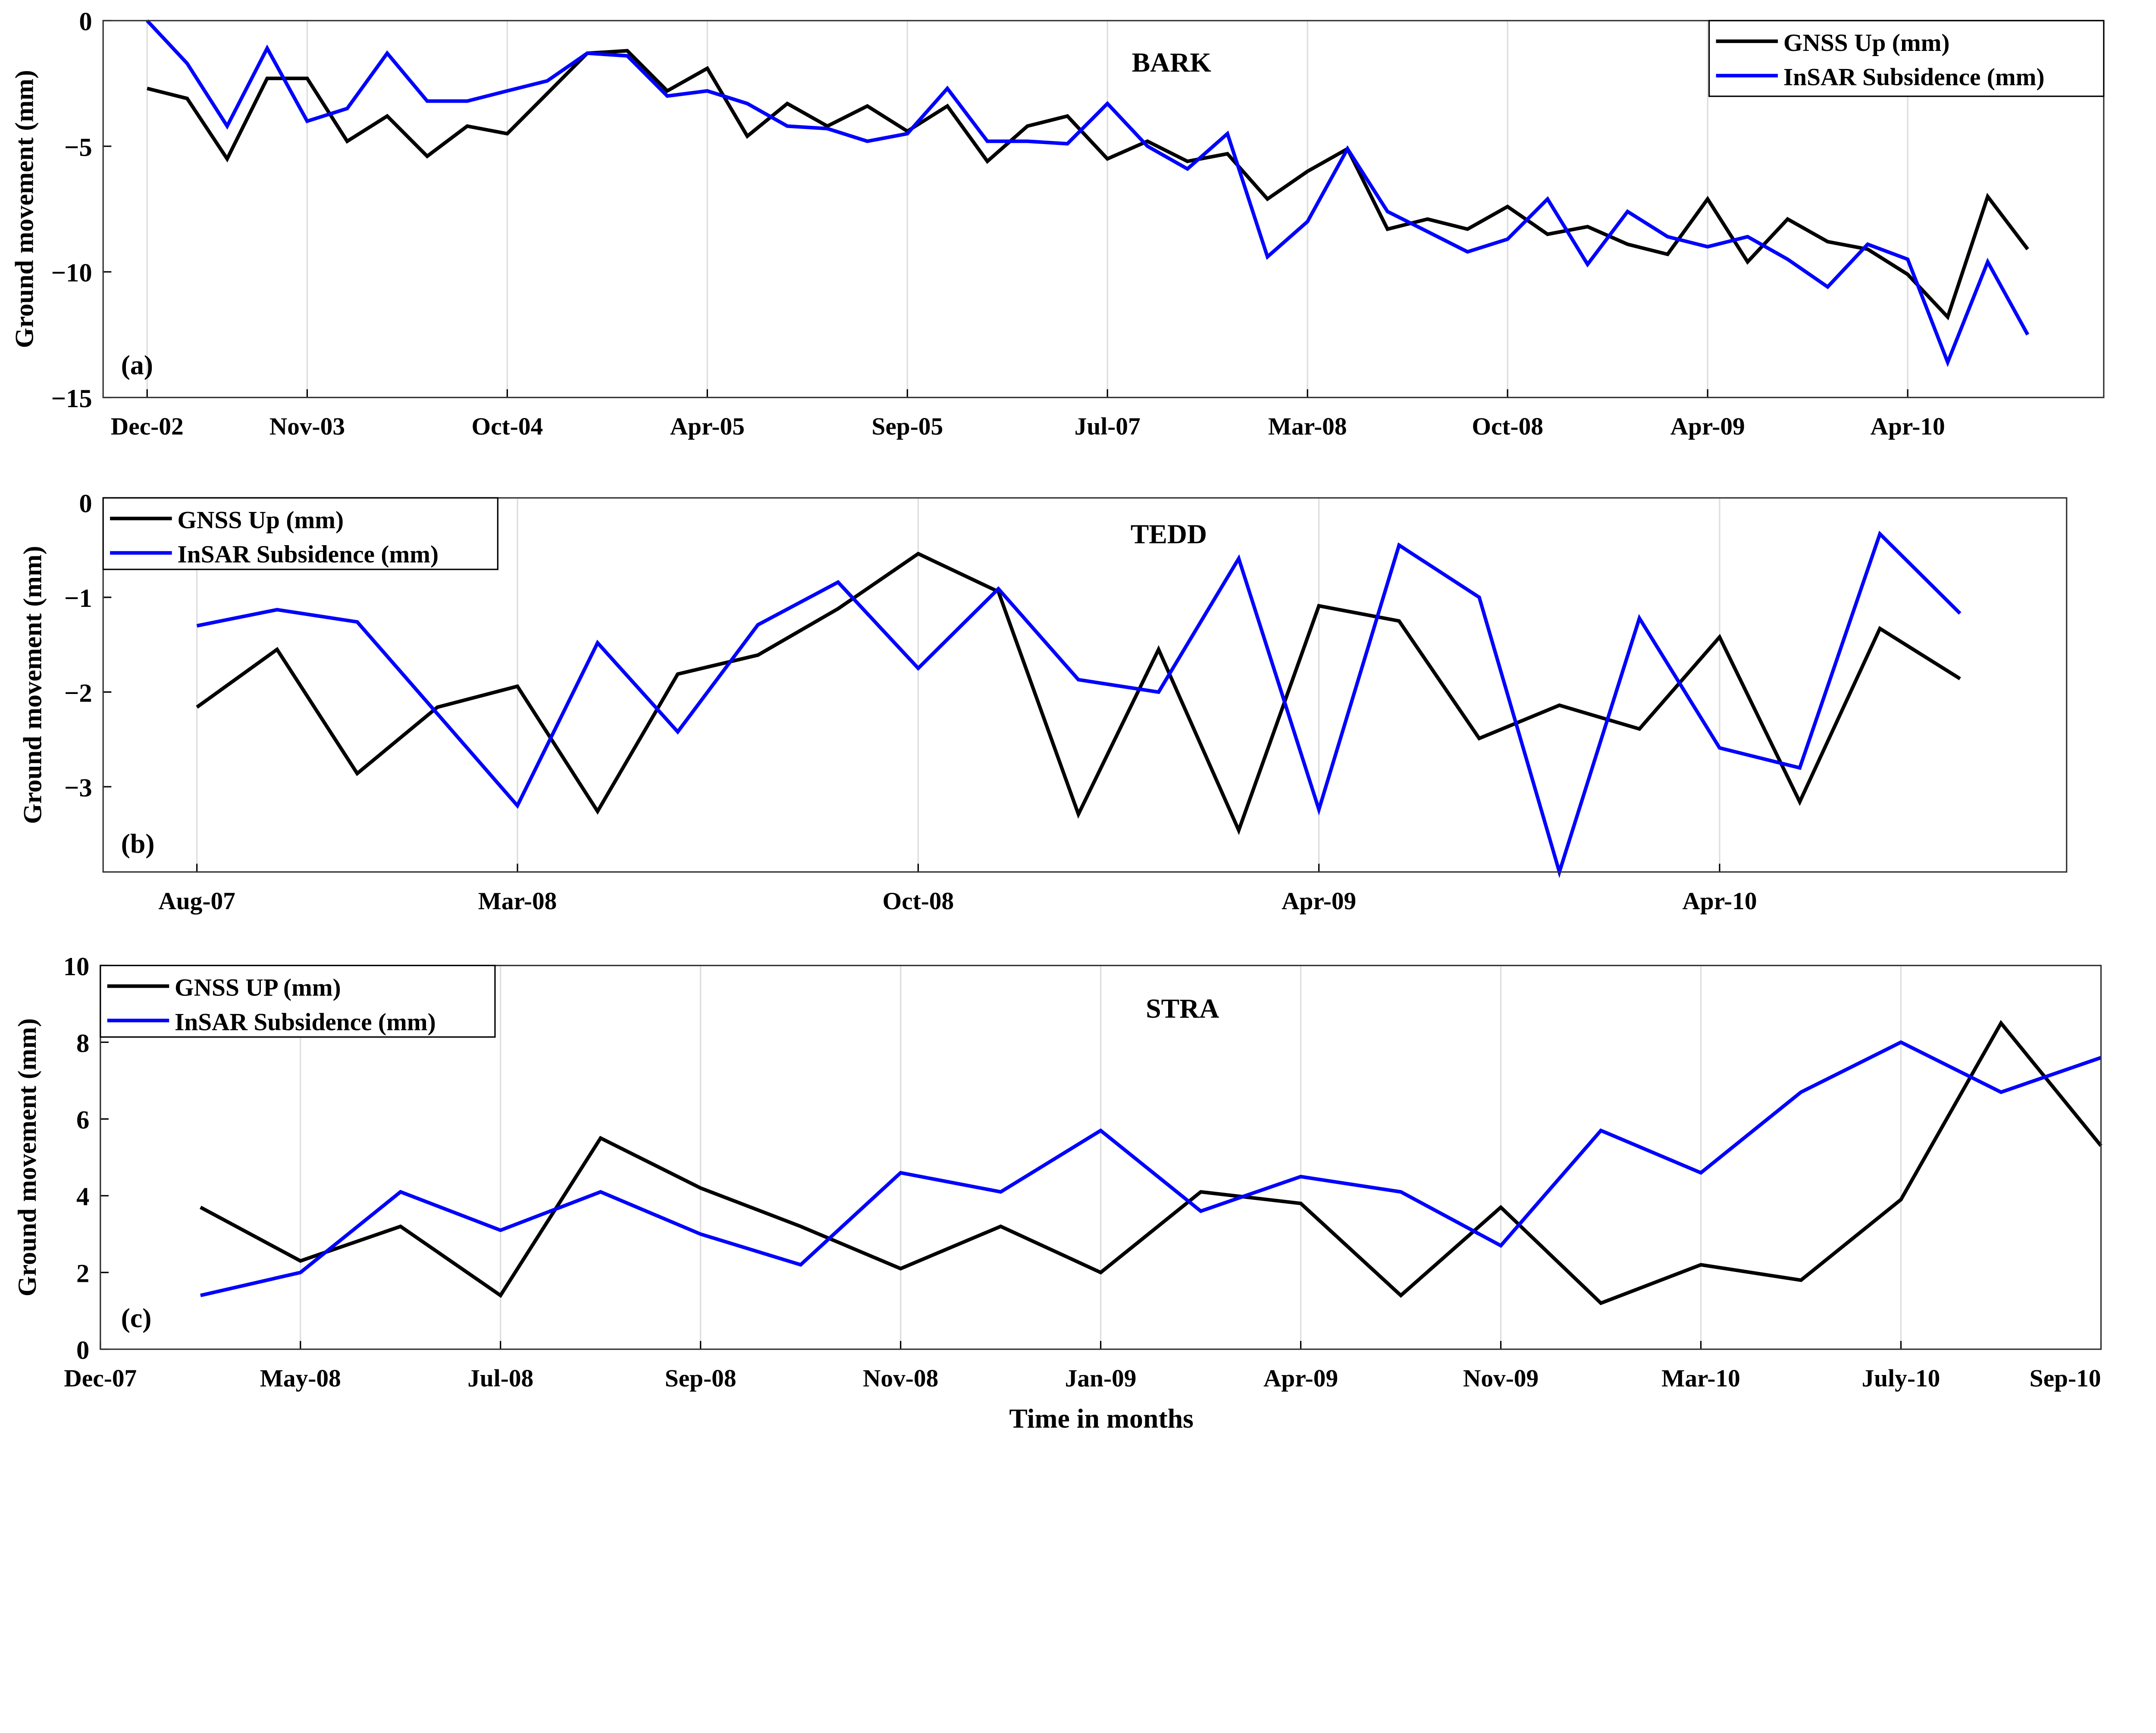 Image resolution: width=2156 pixels, height=1733 pixels. What do you see at coordinates (300, 1378) in the screenshot?
I see `x-tick-label: May-08` at bounding box center [300, 1378].